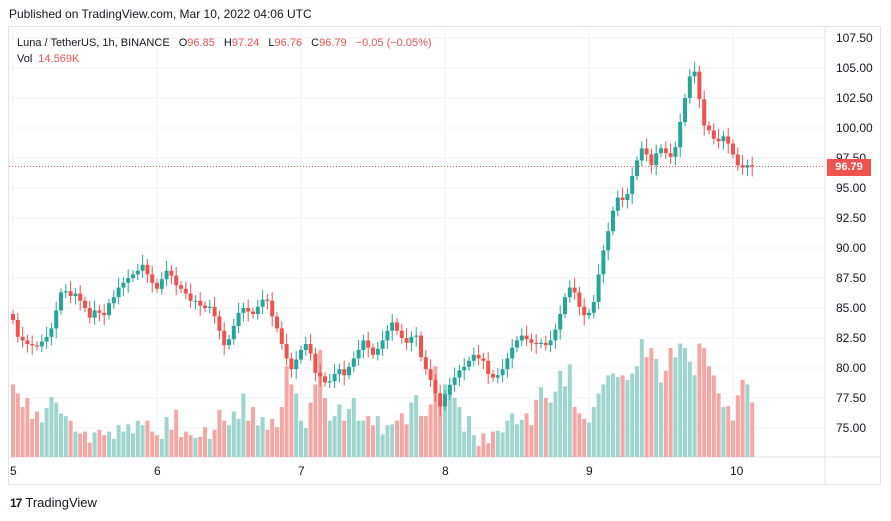 Image resolution: width=891 pixels, height=521 pixels. What do you see at coordinates (333, 43) in the screenshot?
I see `close-value: 96.79` at bounding box center [333, 43].